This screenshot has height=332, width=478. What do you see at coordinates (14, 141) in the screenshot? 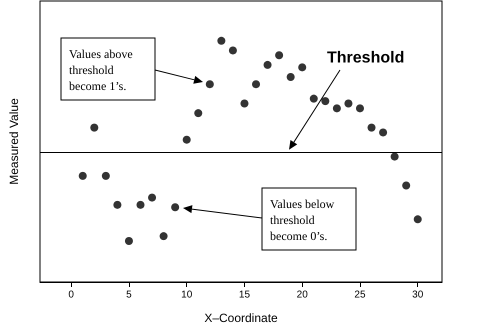
I see `y-axis-title: Measured Value` at bounding box center [14, 141].